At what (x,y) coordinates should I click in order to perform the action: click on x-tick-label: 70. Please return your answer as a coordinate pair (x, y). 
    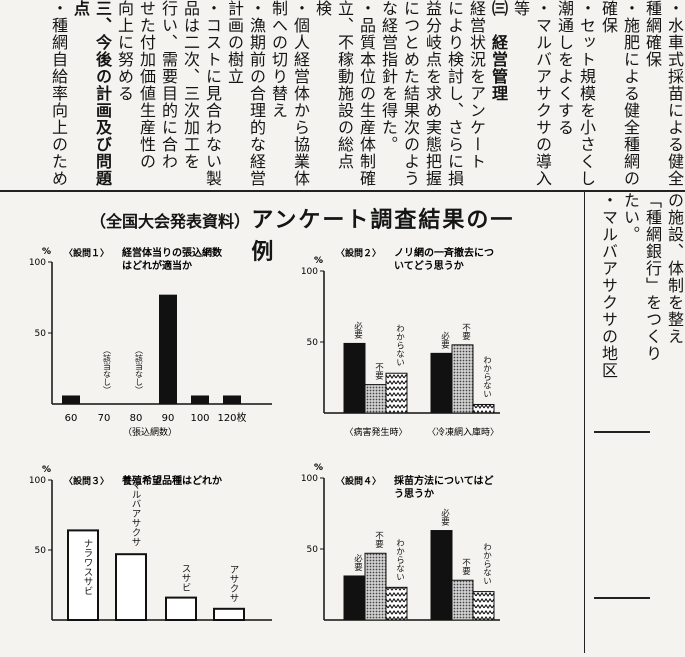
    Looking at the image, I should click on (104, 418).